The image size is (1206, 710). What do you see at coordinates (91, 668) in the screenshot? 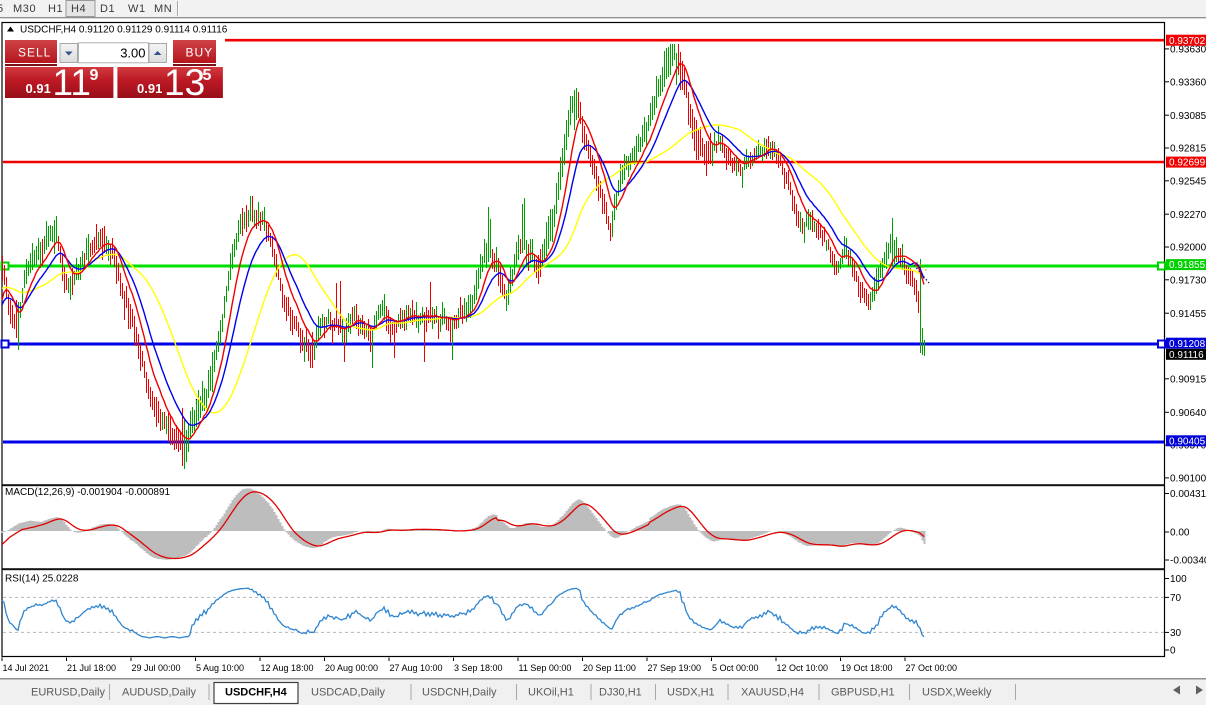
I see `svg-text: 21 Jul 18:00` at bounding box center [91, 668].